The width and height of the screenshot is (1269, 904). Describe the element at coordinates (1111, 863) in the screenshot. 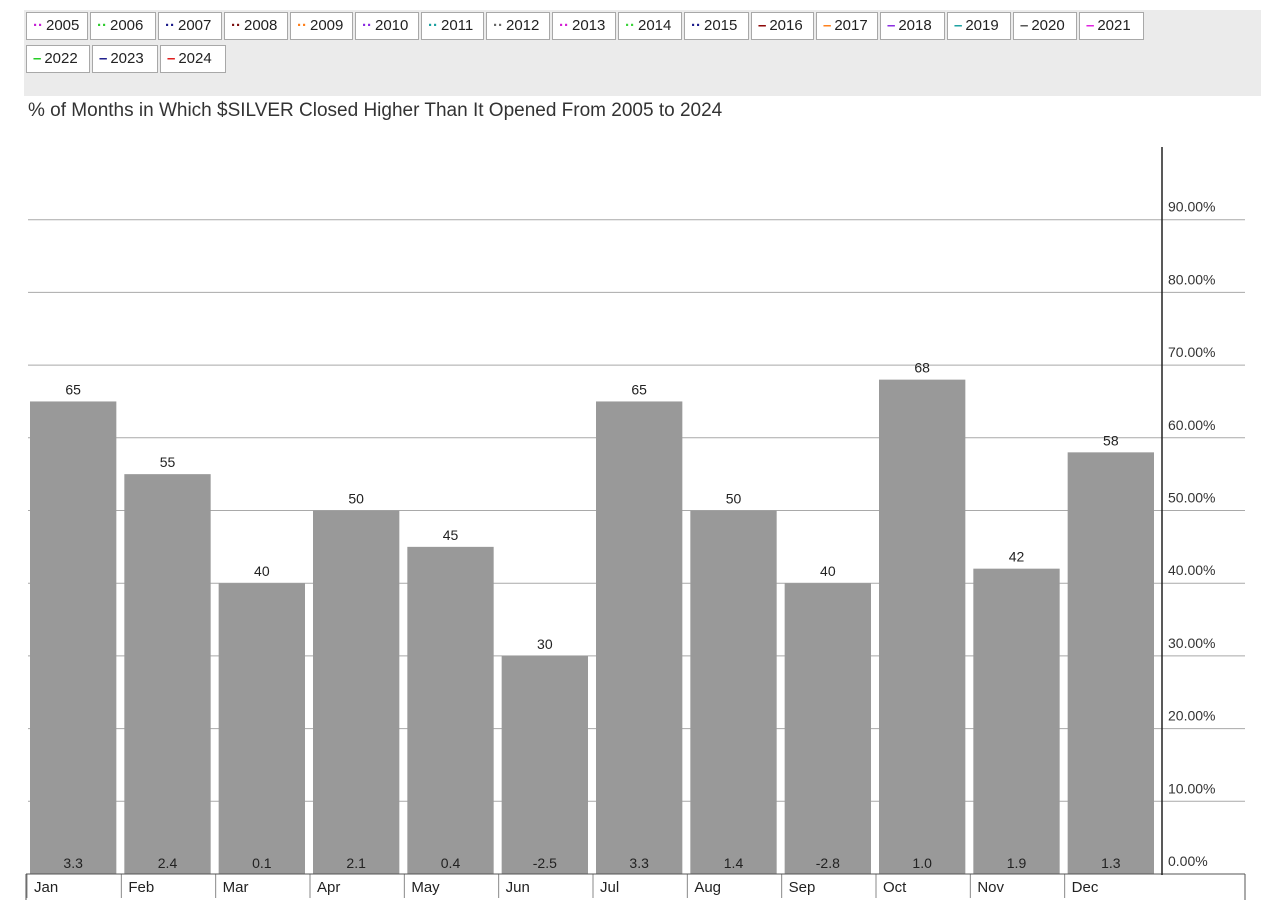

I see `bar-bottom-label: 1.3` at that location.